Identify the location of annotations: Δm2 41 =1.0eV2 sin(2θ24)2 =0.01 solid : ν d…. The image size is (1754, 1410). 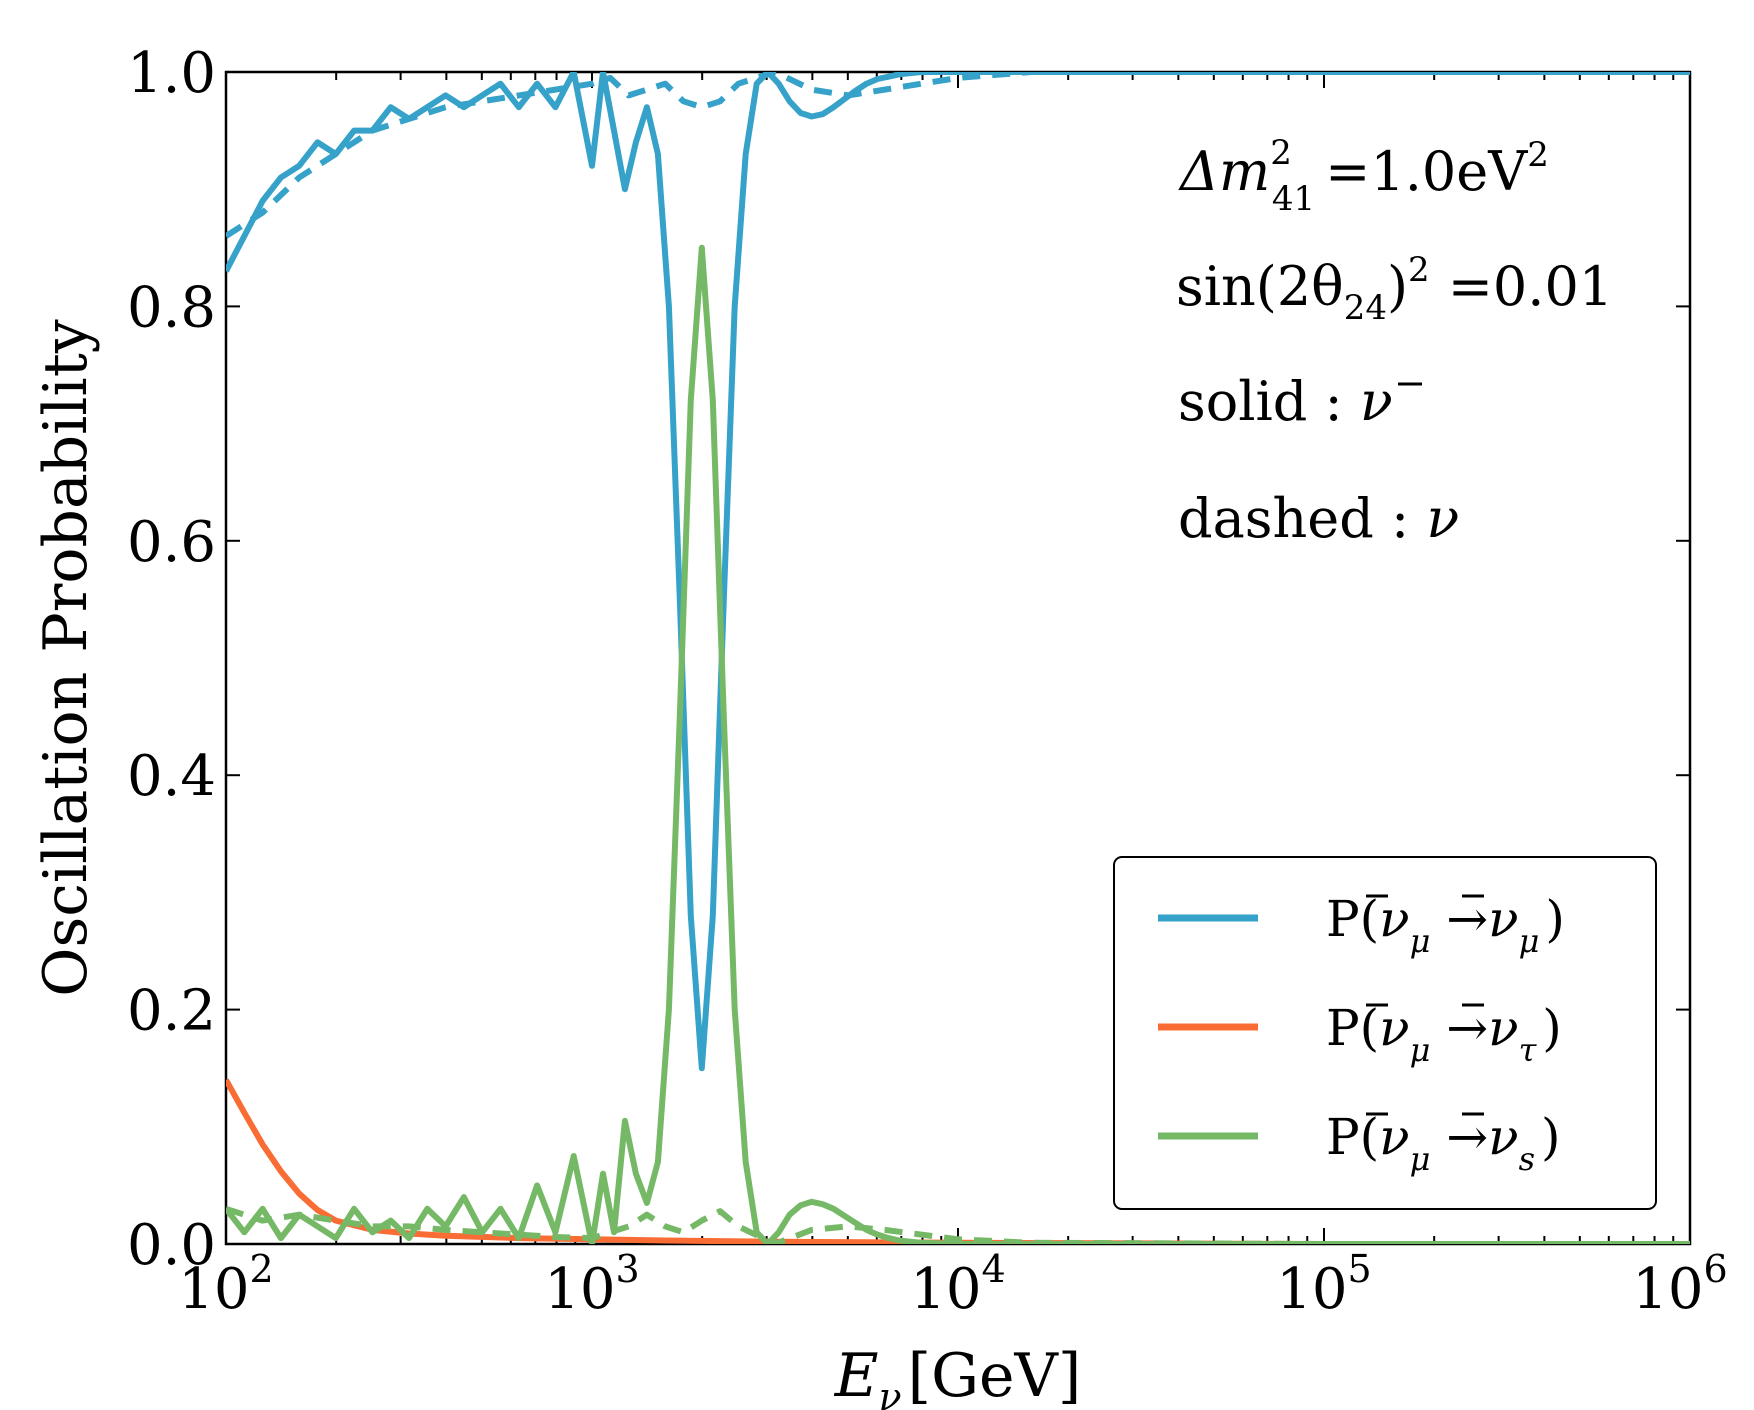
(1394, 341).